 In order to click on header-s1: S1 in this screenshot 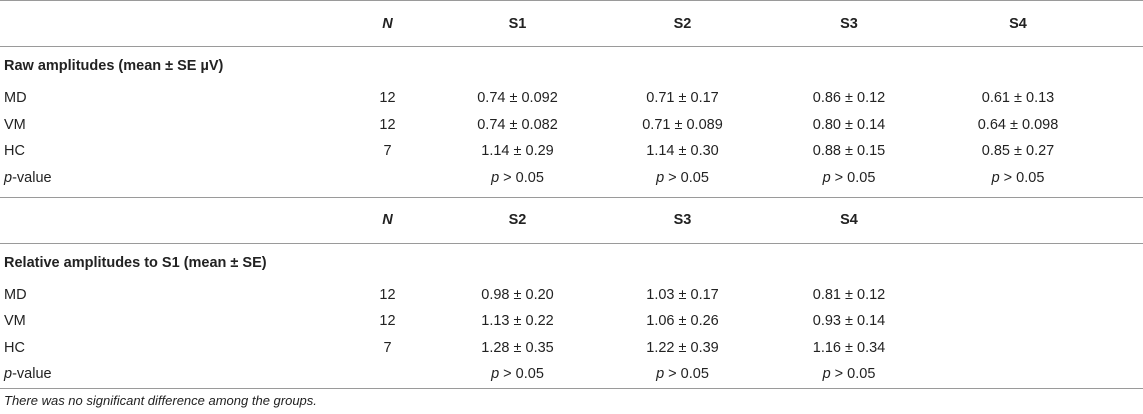, I will do `click(517, 23)`.